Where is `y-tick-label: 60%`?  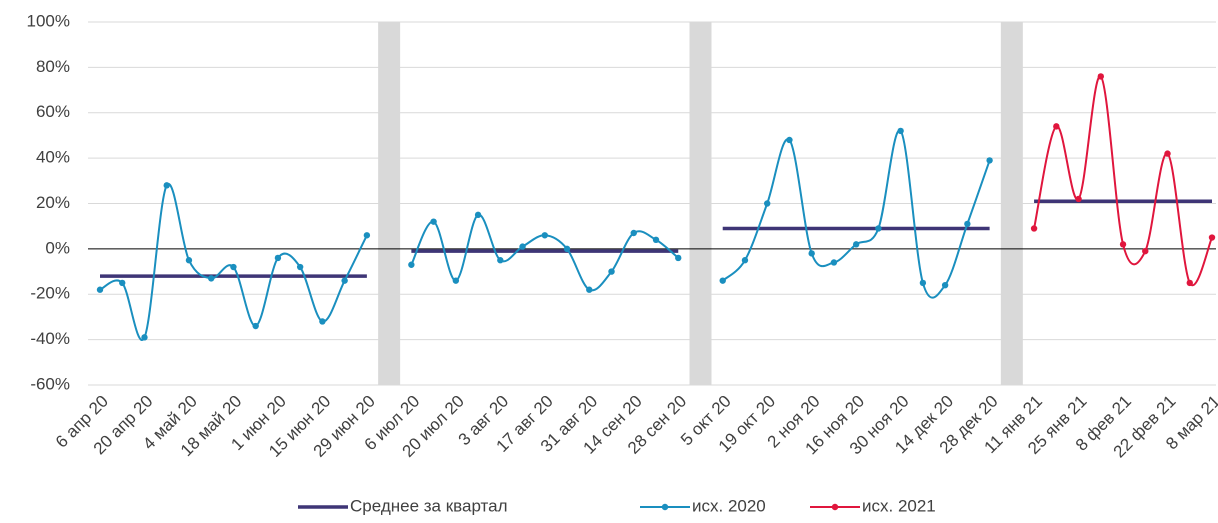 y-tick-label: 60% is located at coordinates (53, 111).